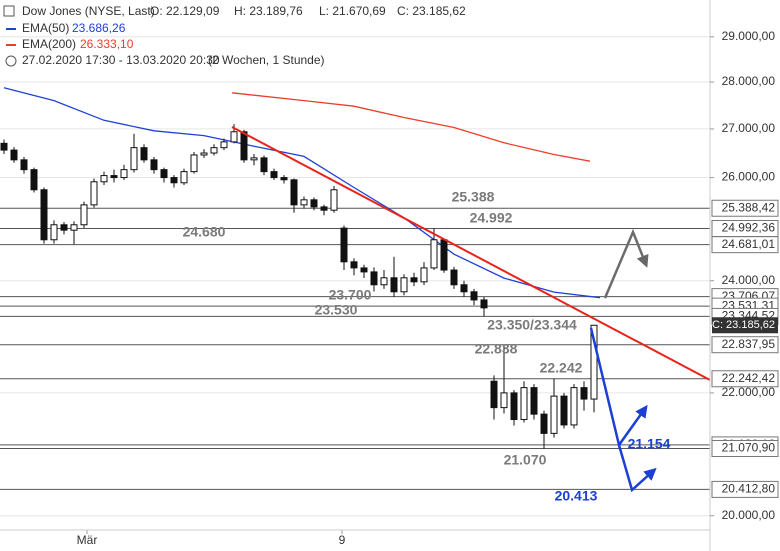  Describe the element at coordinates (749, 244) in the screenshot. I see `level-label: 24.681,01` at that location.